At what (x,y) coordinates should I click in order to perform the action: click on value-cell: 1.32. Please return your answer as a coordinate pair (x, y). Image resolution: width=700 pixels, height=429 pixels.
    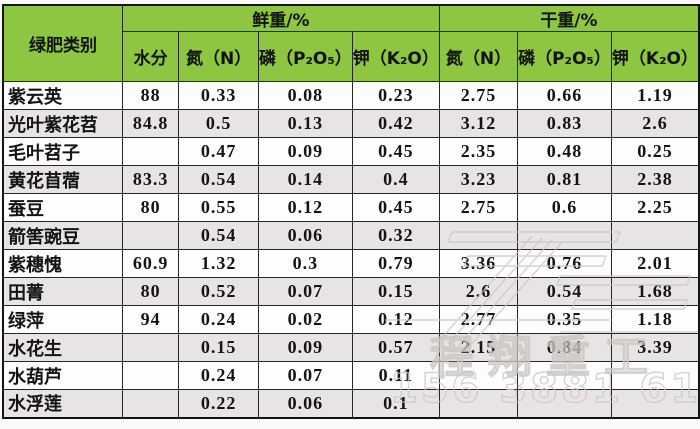
    Looking at the image, I should click on (218, 263).